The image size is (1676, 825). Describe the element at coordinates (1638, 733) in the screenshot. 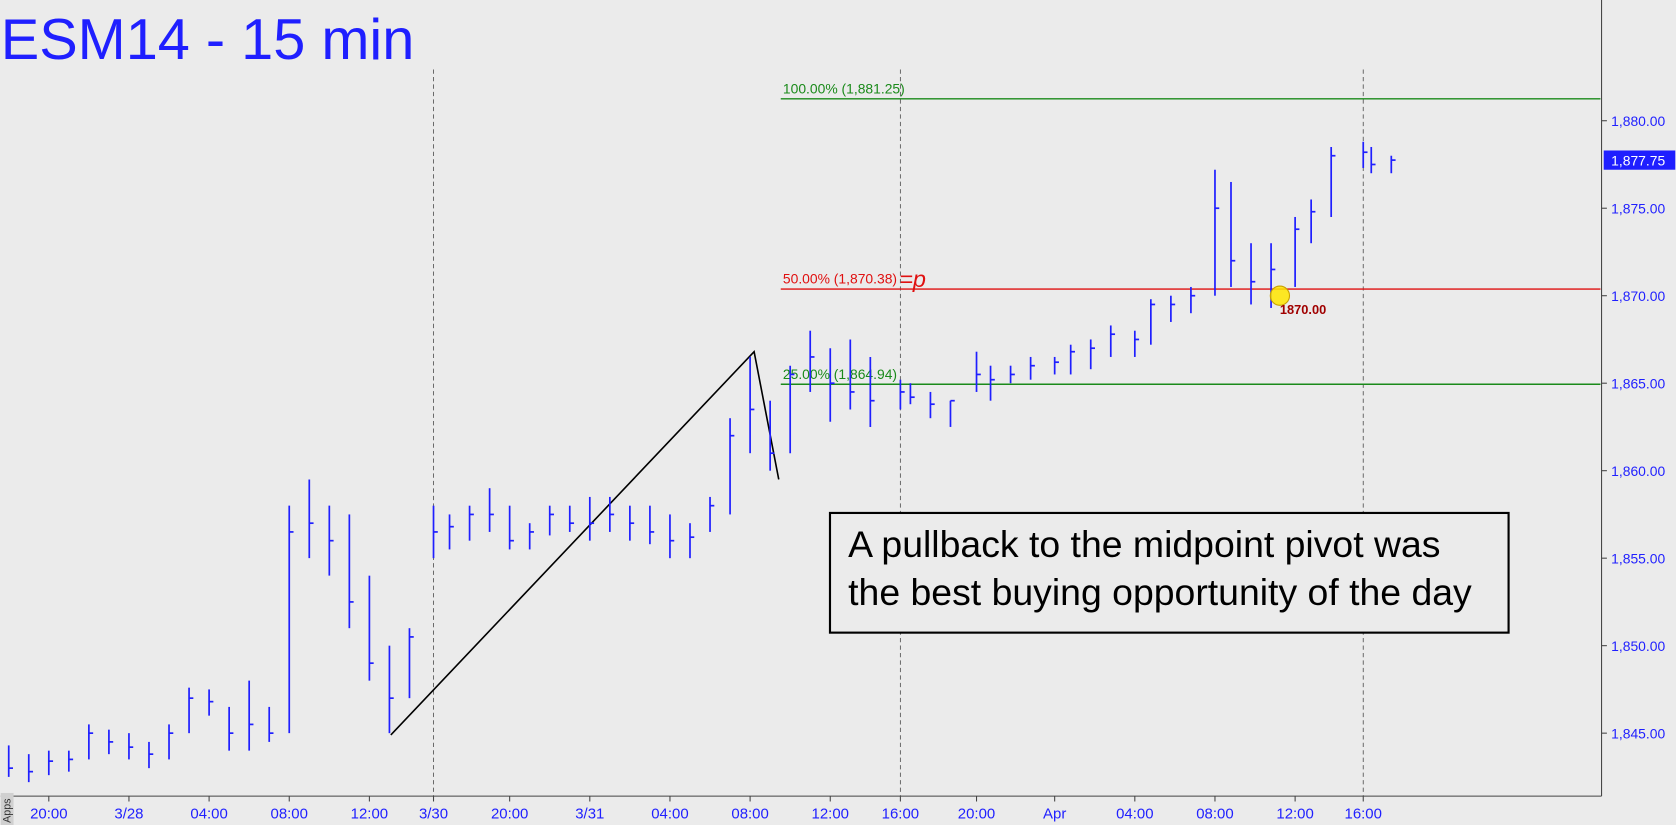

I see `y-tick-label: 1,845.00` at that location.